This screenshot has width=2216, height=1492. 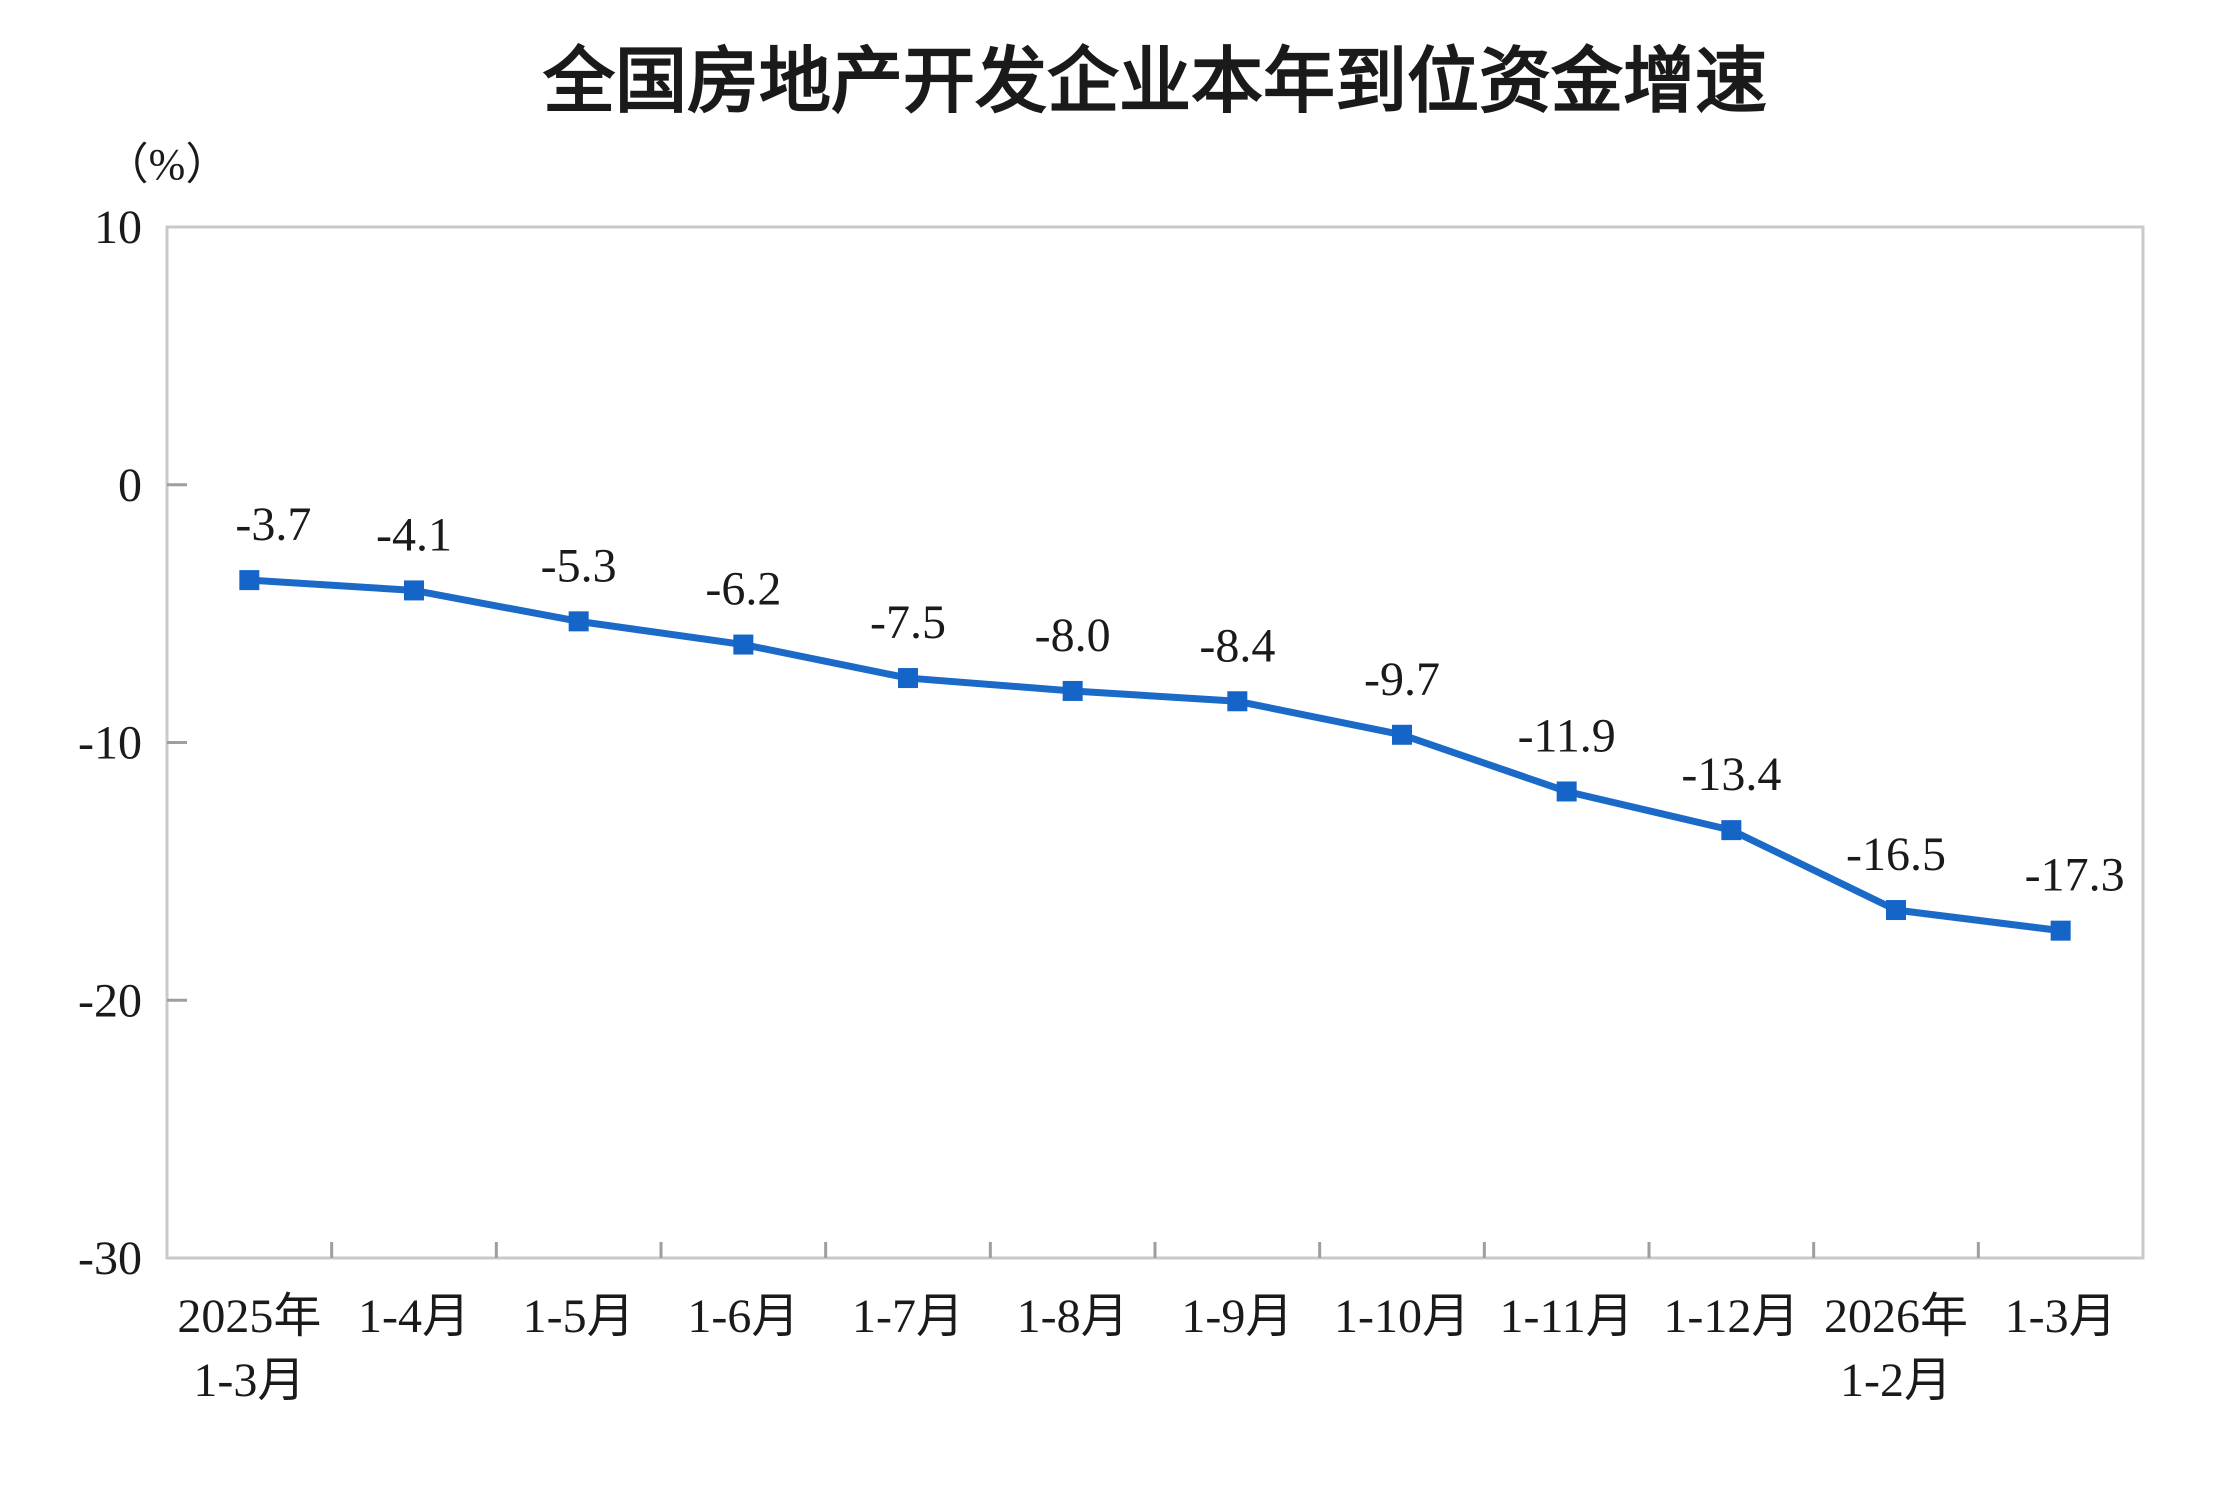 What do you see at coordinates (908, 1316) in the screenshot?
I see `x-axis-tick-label: 1-7月` at bounding box center [908, 1316].